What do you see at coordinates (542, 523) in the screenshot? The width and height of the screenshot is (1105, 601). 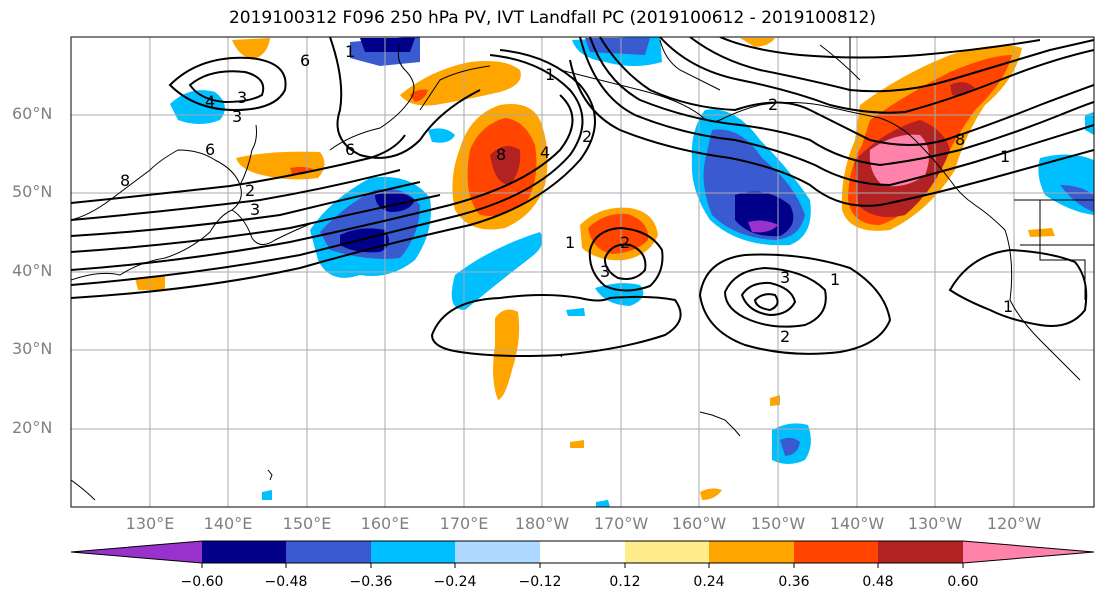 I see `lon-label: 180°W` at bounding box center [542, 523].